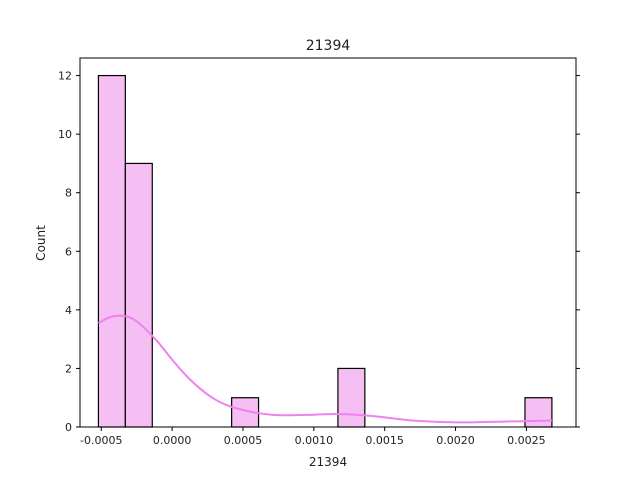 The image size is (640, 480). Describe the element at coordinates (314, 440) in the screenshot. I see `x-tick-label: 0.0010` at that location.